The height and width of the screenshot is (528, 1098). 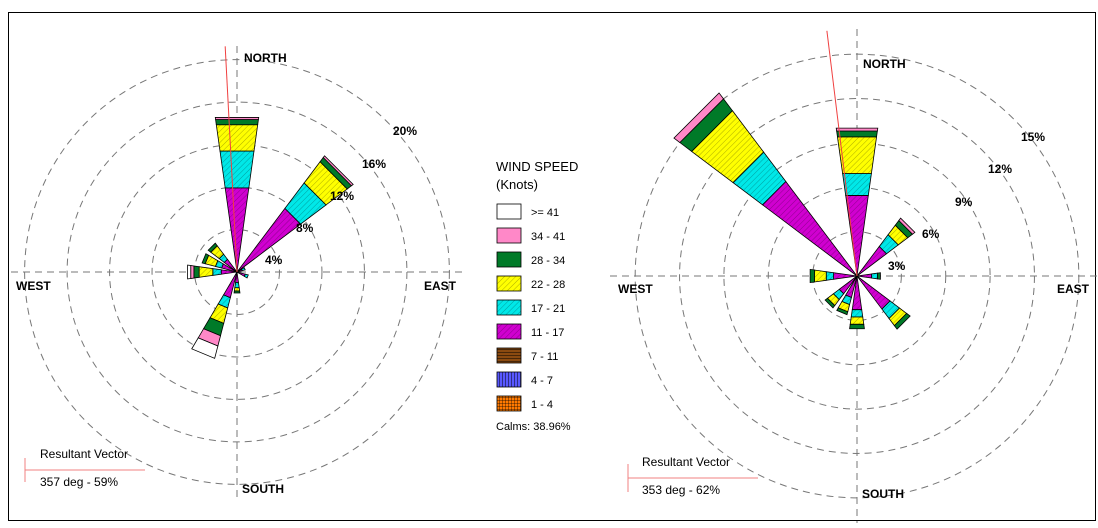 What do you see at coordinates (530, 259) in the screenshot?
I see `legend-item-28-34: 28 - 34` at bounding box center [530, 259].